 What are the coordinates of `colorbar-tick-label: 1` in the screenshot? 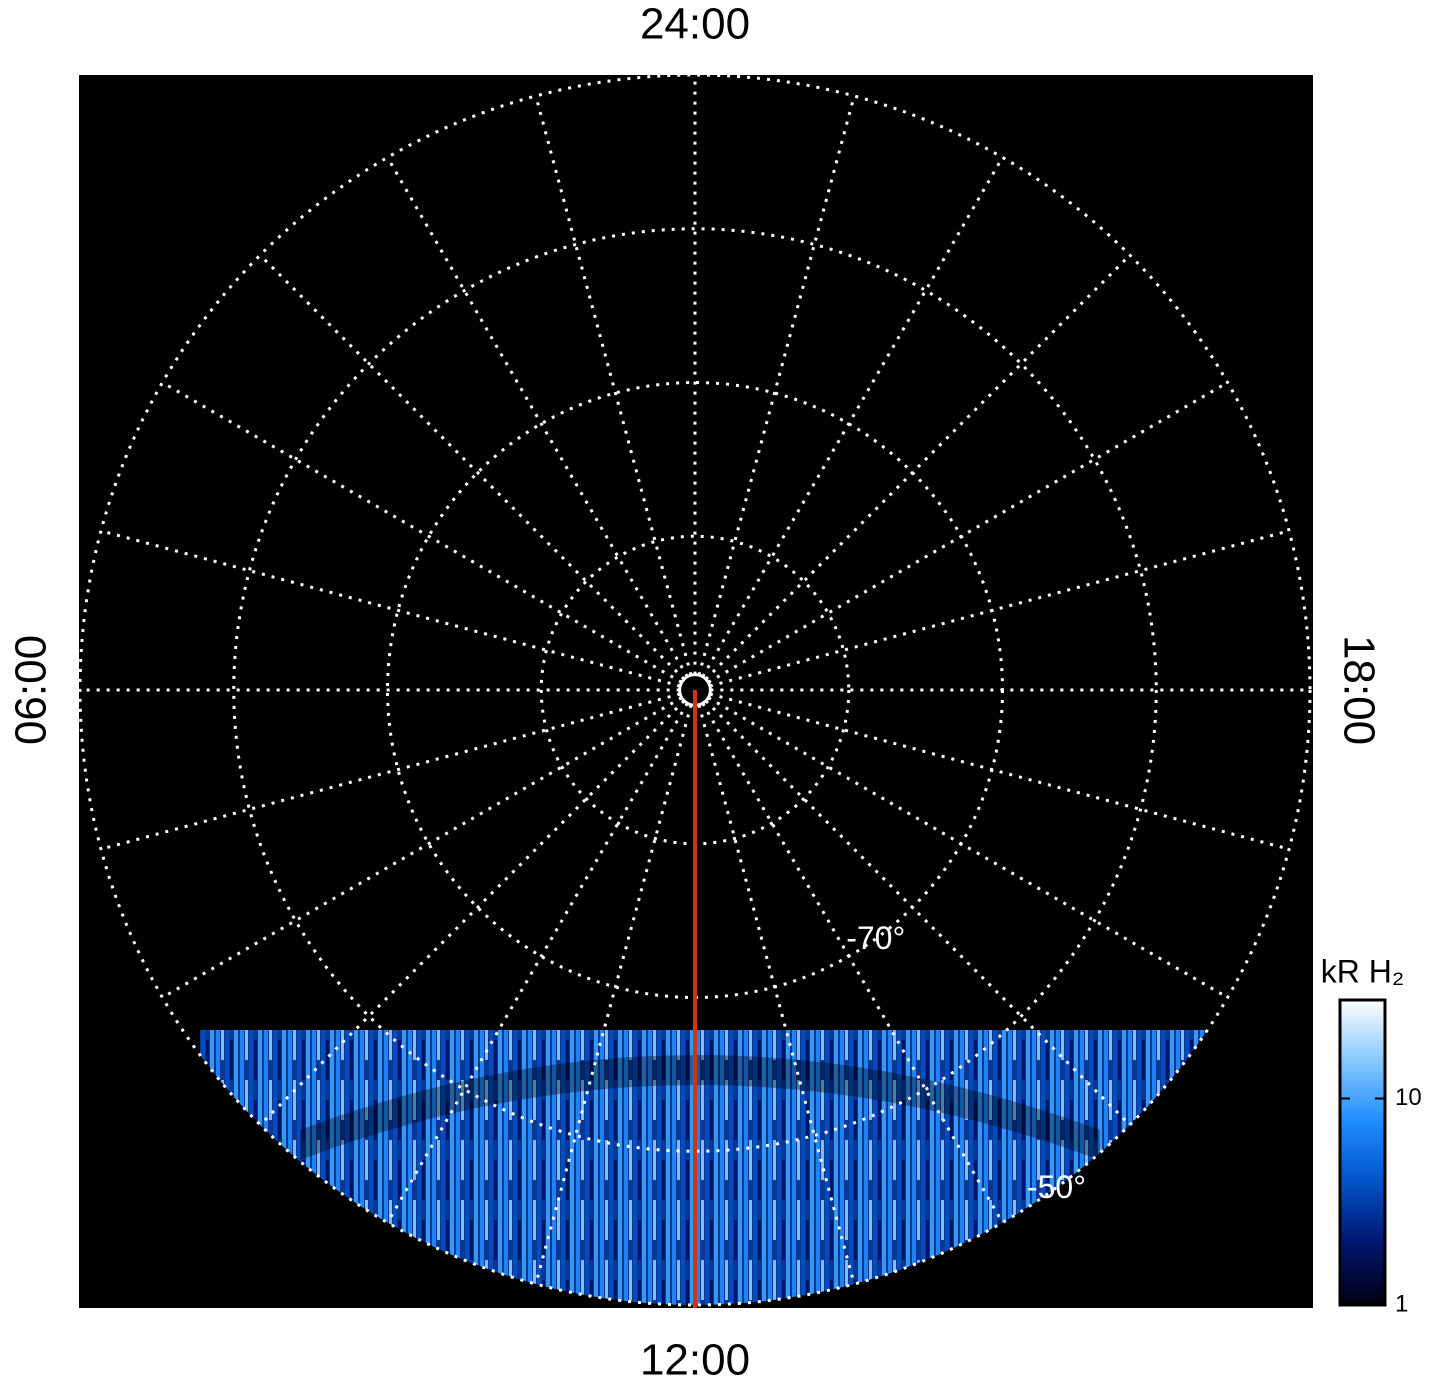 It's located at (1401, 1303).